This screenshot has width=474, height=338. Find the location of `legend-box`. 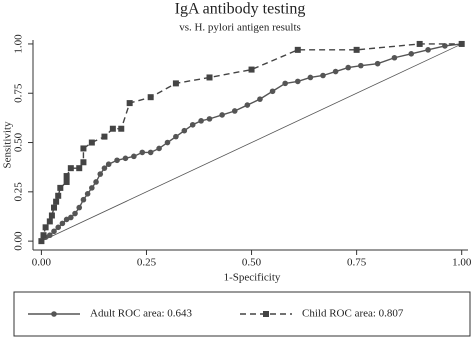

legend-box is located at coordinates (242, 314).